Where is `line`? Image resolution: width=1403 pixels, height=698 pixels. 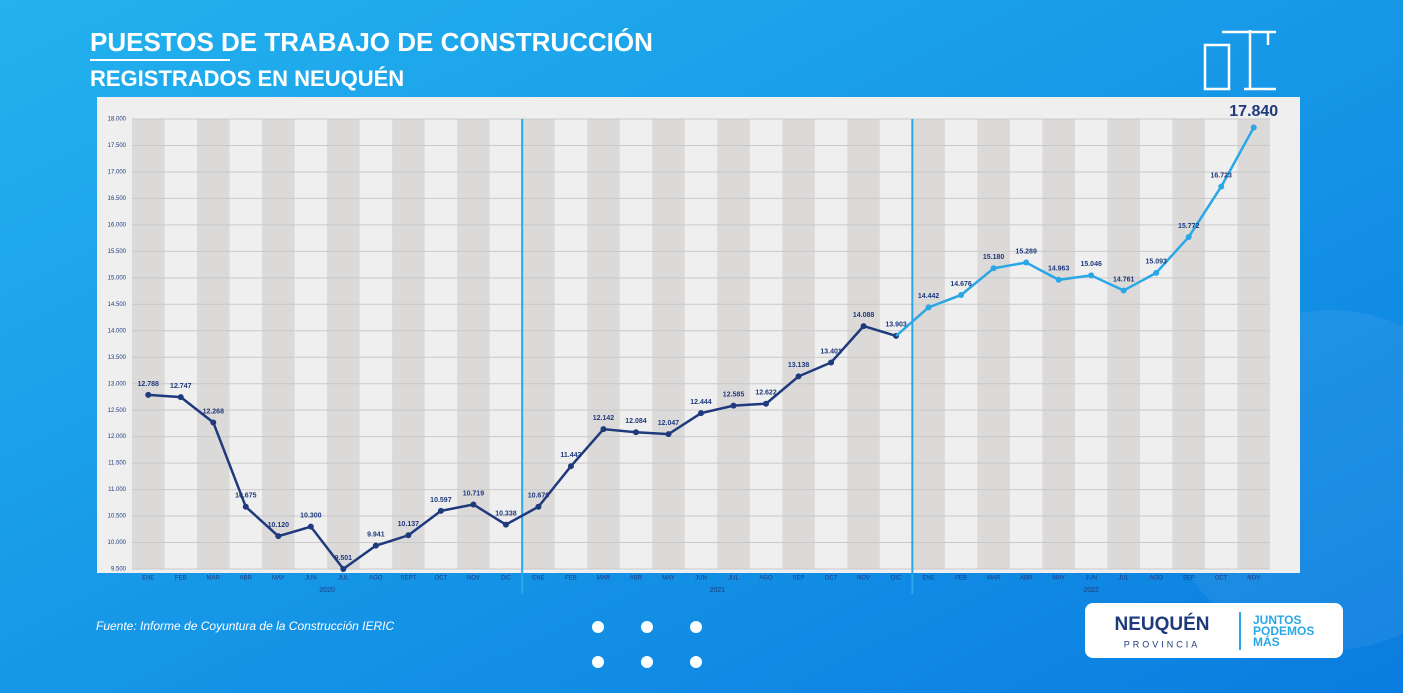
line is located at coordinates (327, 482).